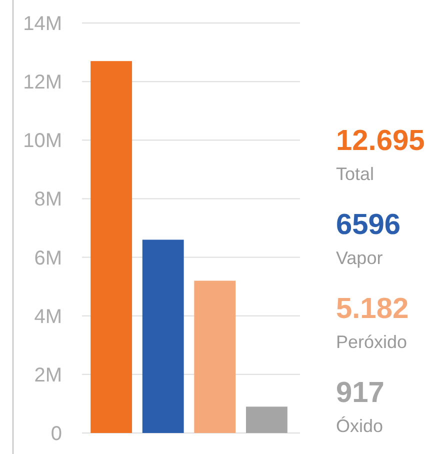 This screenshot has height=454, width=434. What do you see at coordinates (48, 258) in the screenshot?
I see `y-tick-label: 6M` at bounding box center [48, 258].